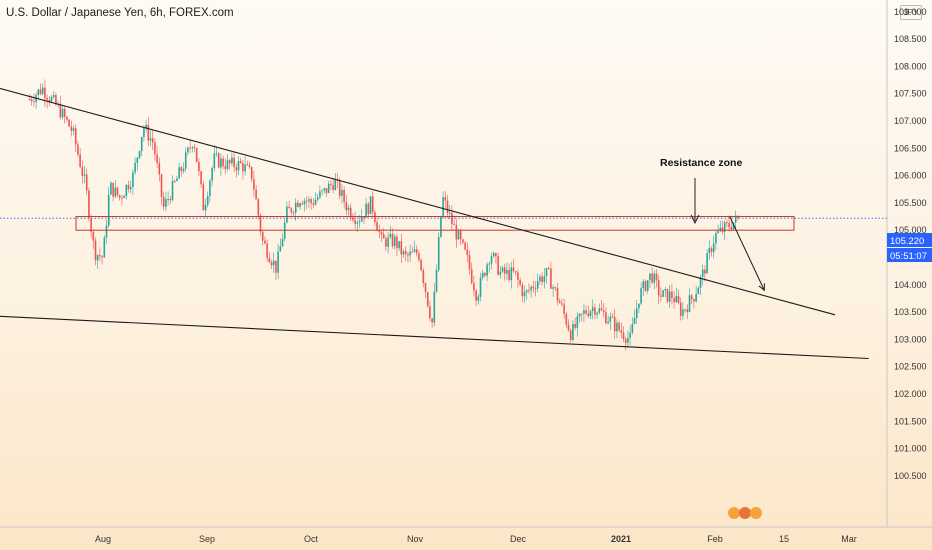 This screenshot has width=932, height=550. I want to click on trendline, so click(434, 337).